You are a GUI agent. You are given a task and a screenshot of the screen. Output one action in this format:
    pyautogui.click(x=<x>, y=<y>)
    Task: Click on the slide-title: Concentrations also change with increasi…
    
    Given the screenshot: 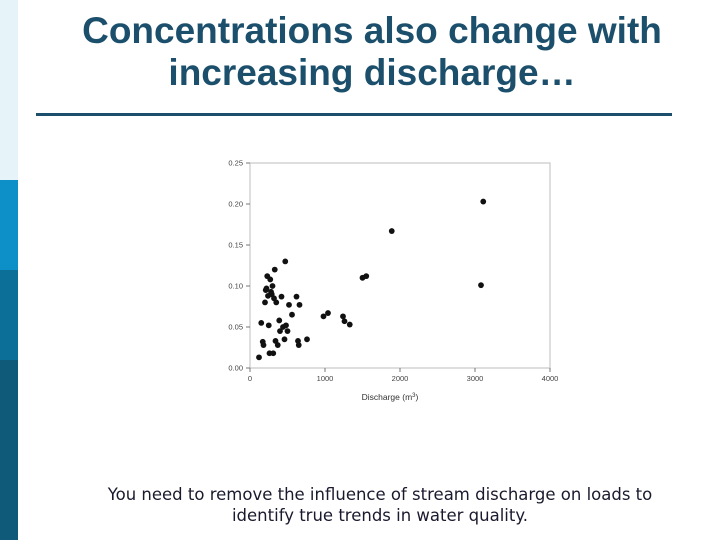 What is the action you would take?
    pyautogui.click(x=372, y=51)
    